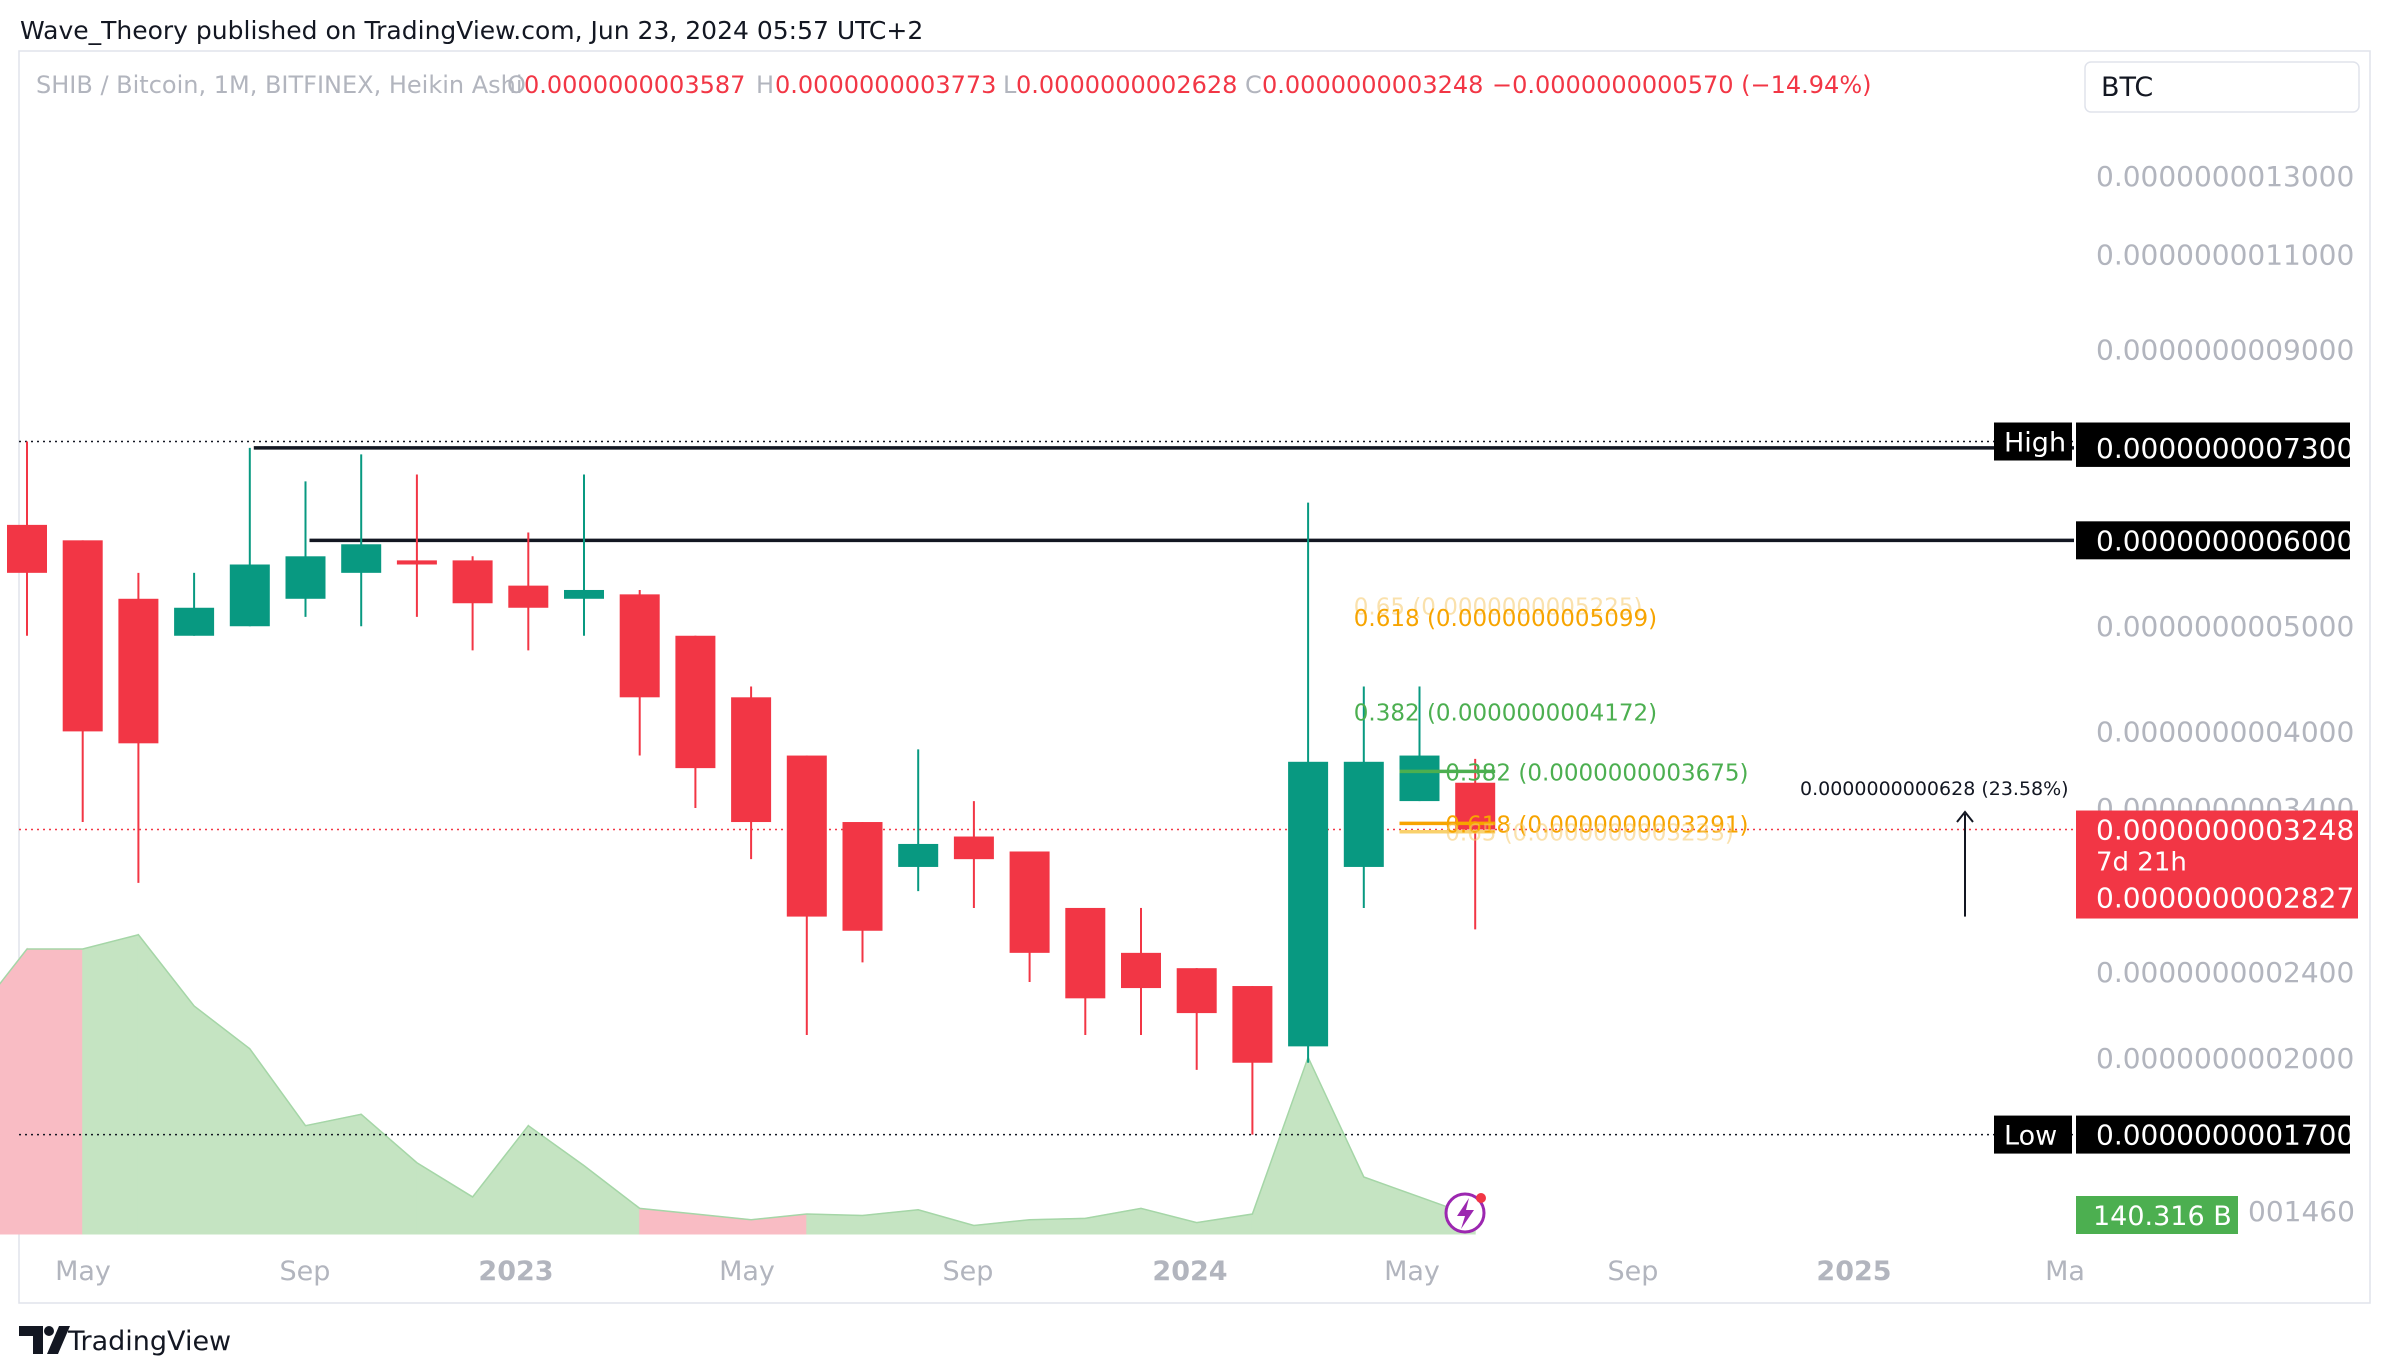  I want to click on volume-layer, so click(738, 1084).